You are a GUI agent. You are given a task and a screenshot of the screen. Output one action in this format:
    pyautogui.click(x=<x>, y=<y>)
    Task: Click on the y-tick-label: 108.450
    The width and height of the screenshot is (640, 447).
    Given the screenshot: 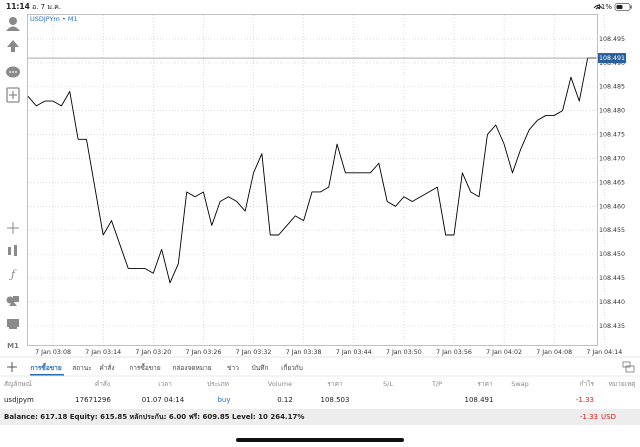 What is the action you would take?
    pyautogui.click(x=612, y=254)
    